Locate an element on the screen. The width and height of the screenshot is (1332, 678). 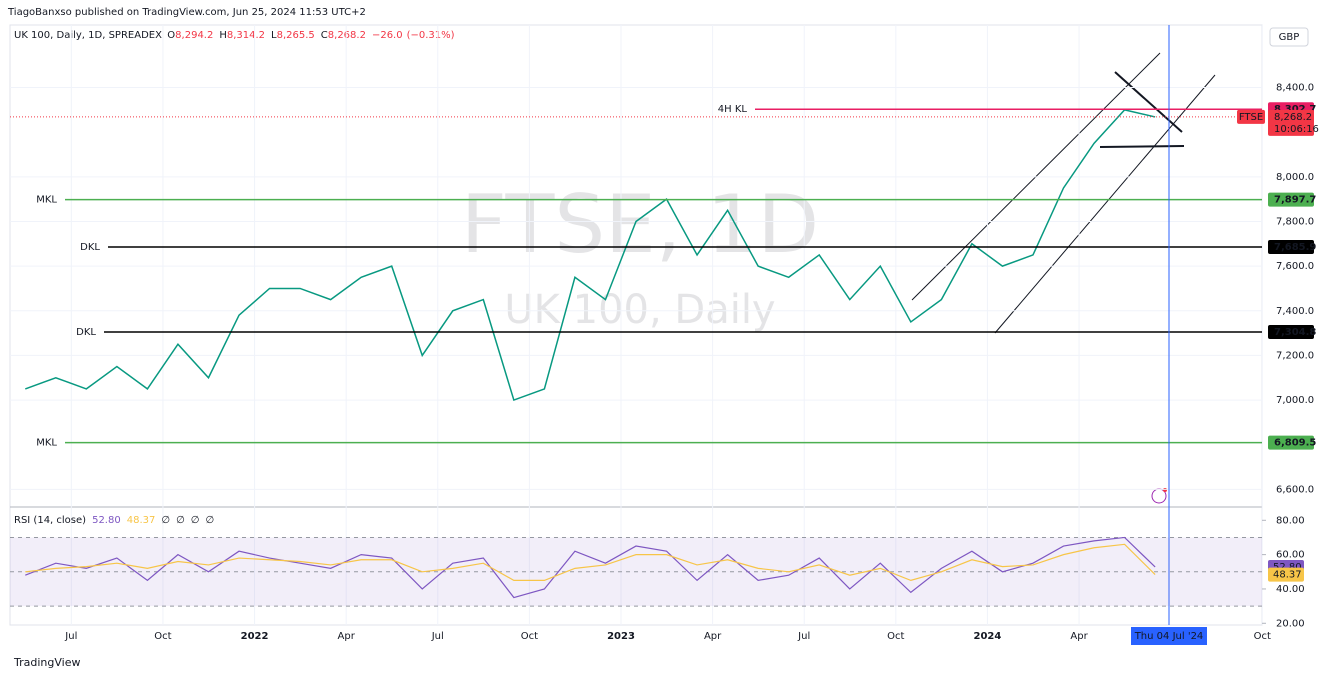
y-tick-label: 7,800.0 is located at coordinates (1295, 221).